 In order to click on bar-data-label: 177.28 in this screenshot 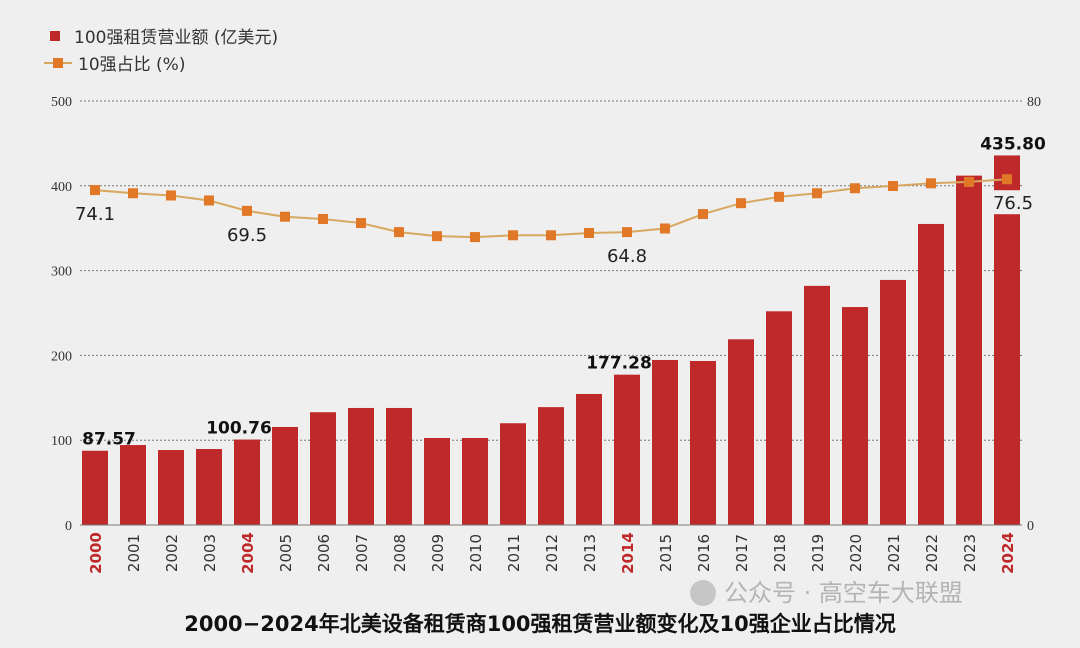, I will do `click(619, 364)`.